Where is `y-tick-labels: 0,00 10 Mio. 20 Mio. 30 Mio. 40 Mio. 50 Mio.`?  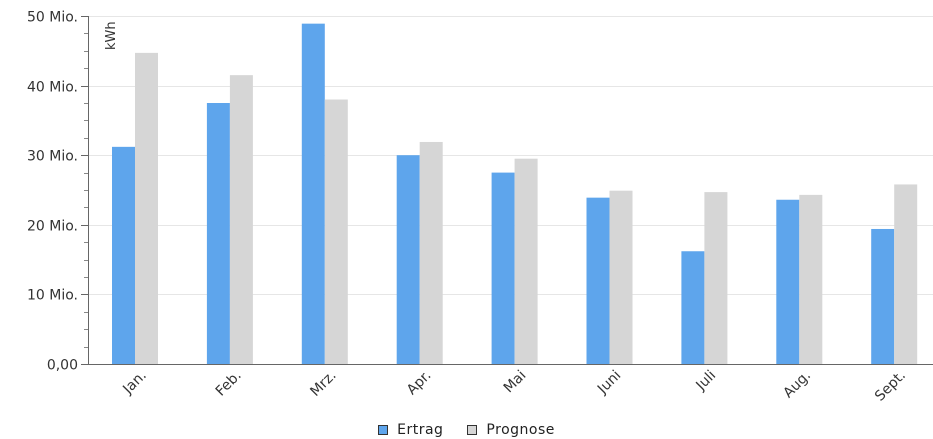 y-tick-labels: 0,00 10 Mio. 20 Mio. 30 Mio. 40 Mio. 50 Mio. is located at coordinates (52, 192).